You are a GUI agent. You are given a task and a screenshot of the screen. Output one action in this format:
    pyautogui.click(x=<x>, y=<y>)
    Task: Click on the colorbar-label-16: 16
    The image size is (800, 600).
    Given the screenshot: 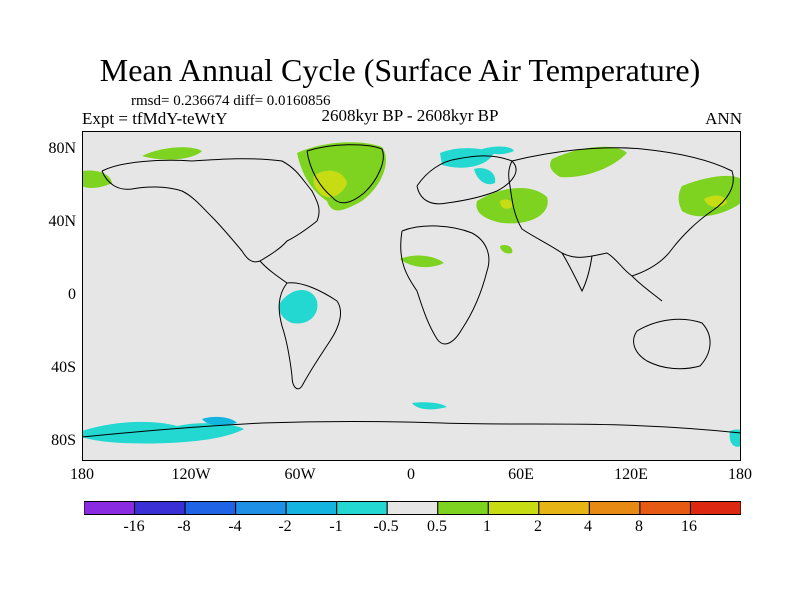 What is the action you would take?
    pyautogui.click(x=689, y=526)
    